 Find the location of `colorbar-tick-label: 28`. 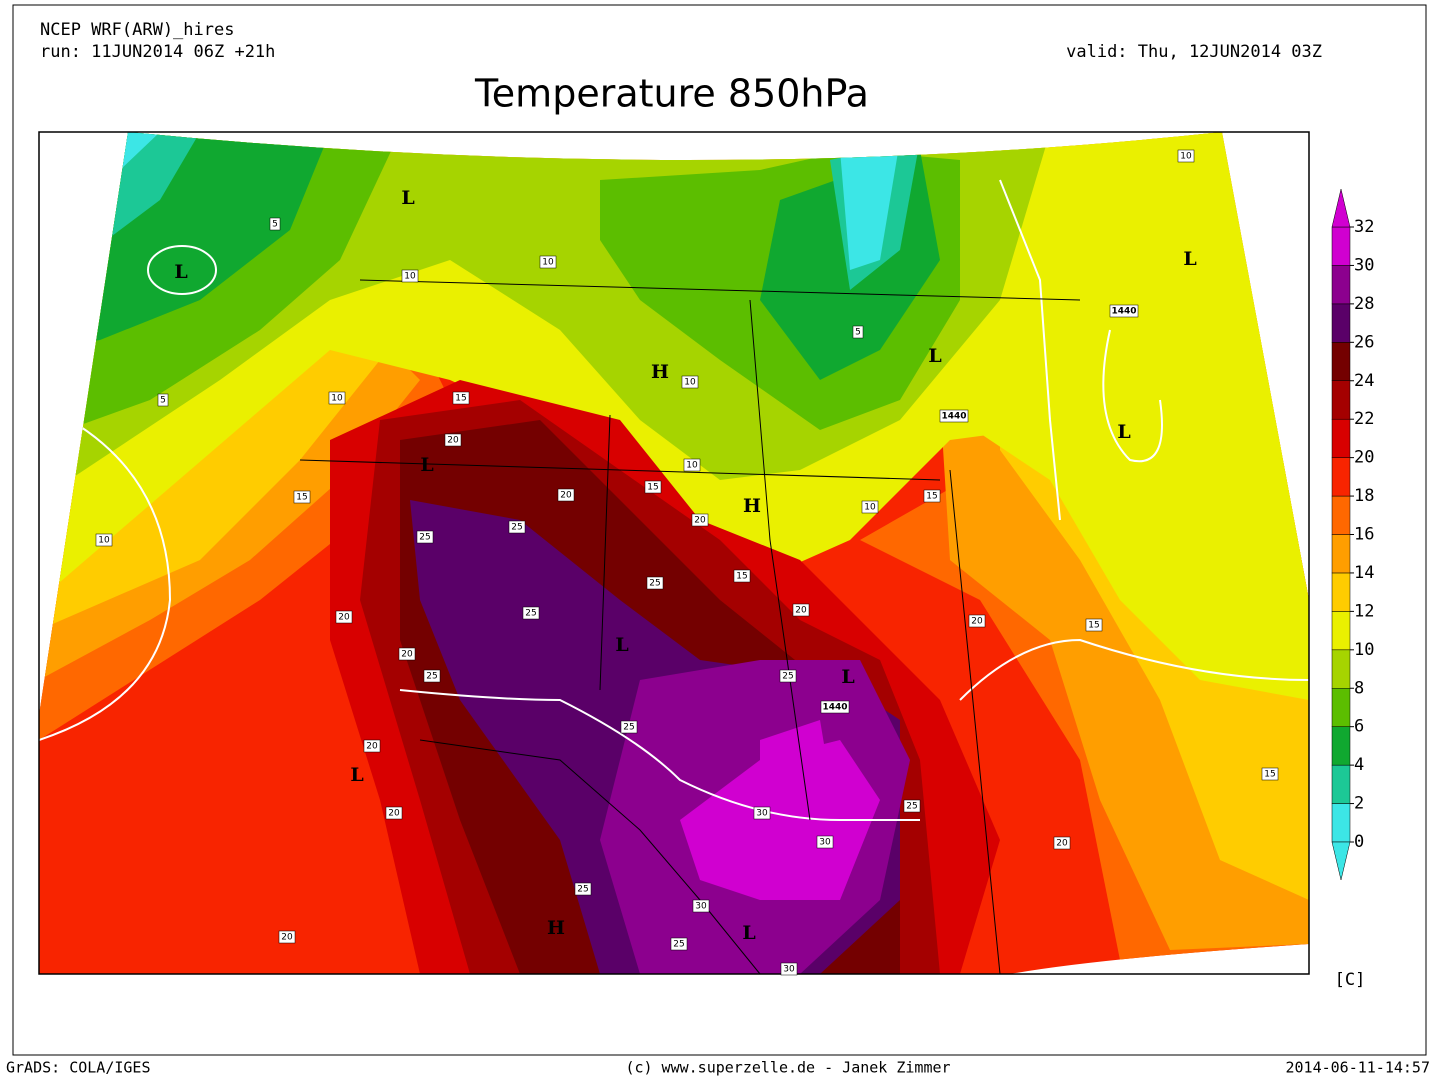

colorbar-tick-label: 28 is located at coordinates (1364, 304).